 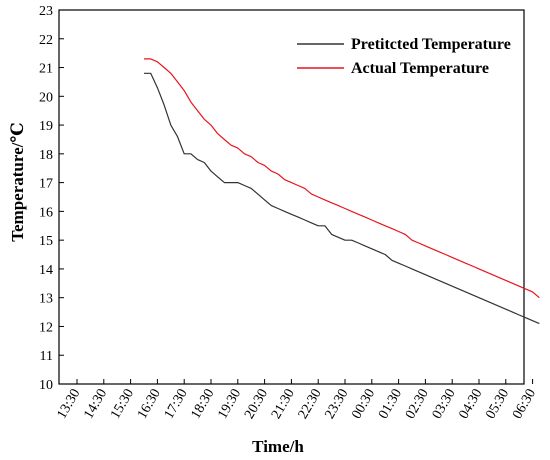 What do you see at coordinates (363, 404) in the screenshot?
I see `x-tick-label: 00:30` at bounding box center [363, 404].